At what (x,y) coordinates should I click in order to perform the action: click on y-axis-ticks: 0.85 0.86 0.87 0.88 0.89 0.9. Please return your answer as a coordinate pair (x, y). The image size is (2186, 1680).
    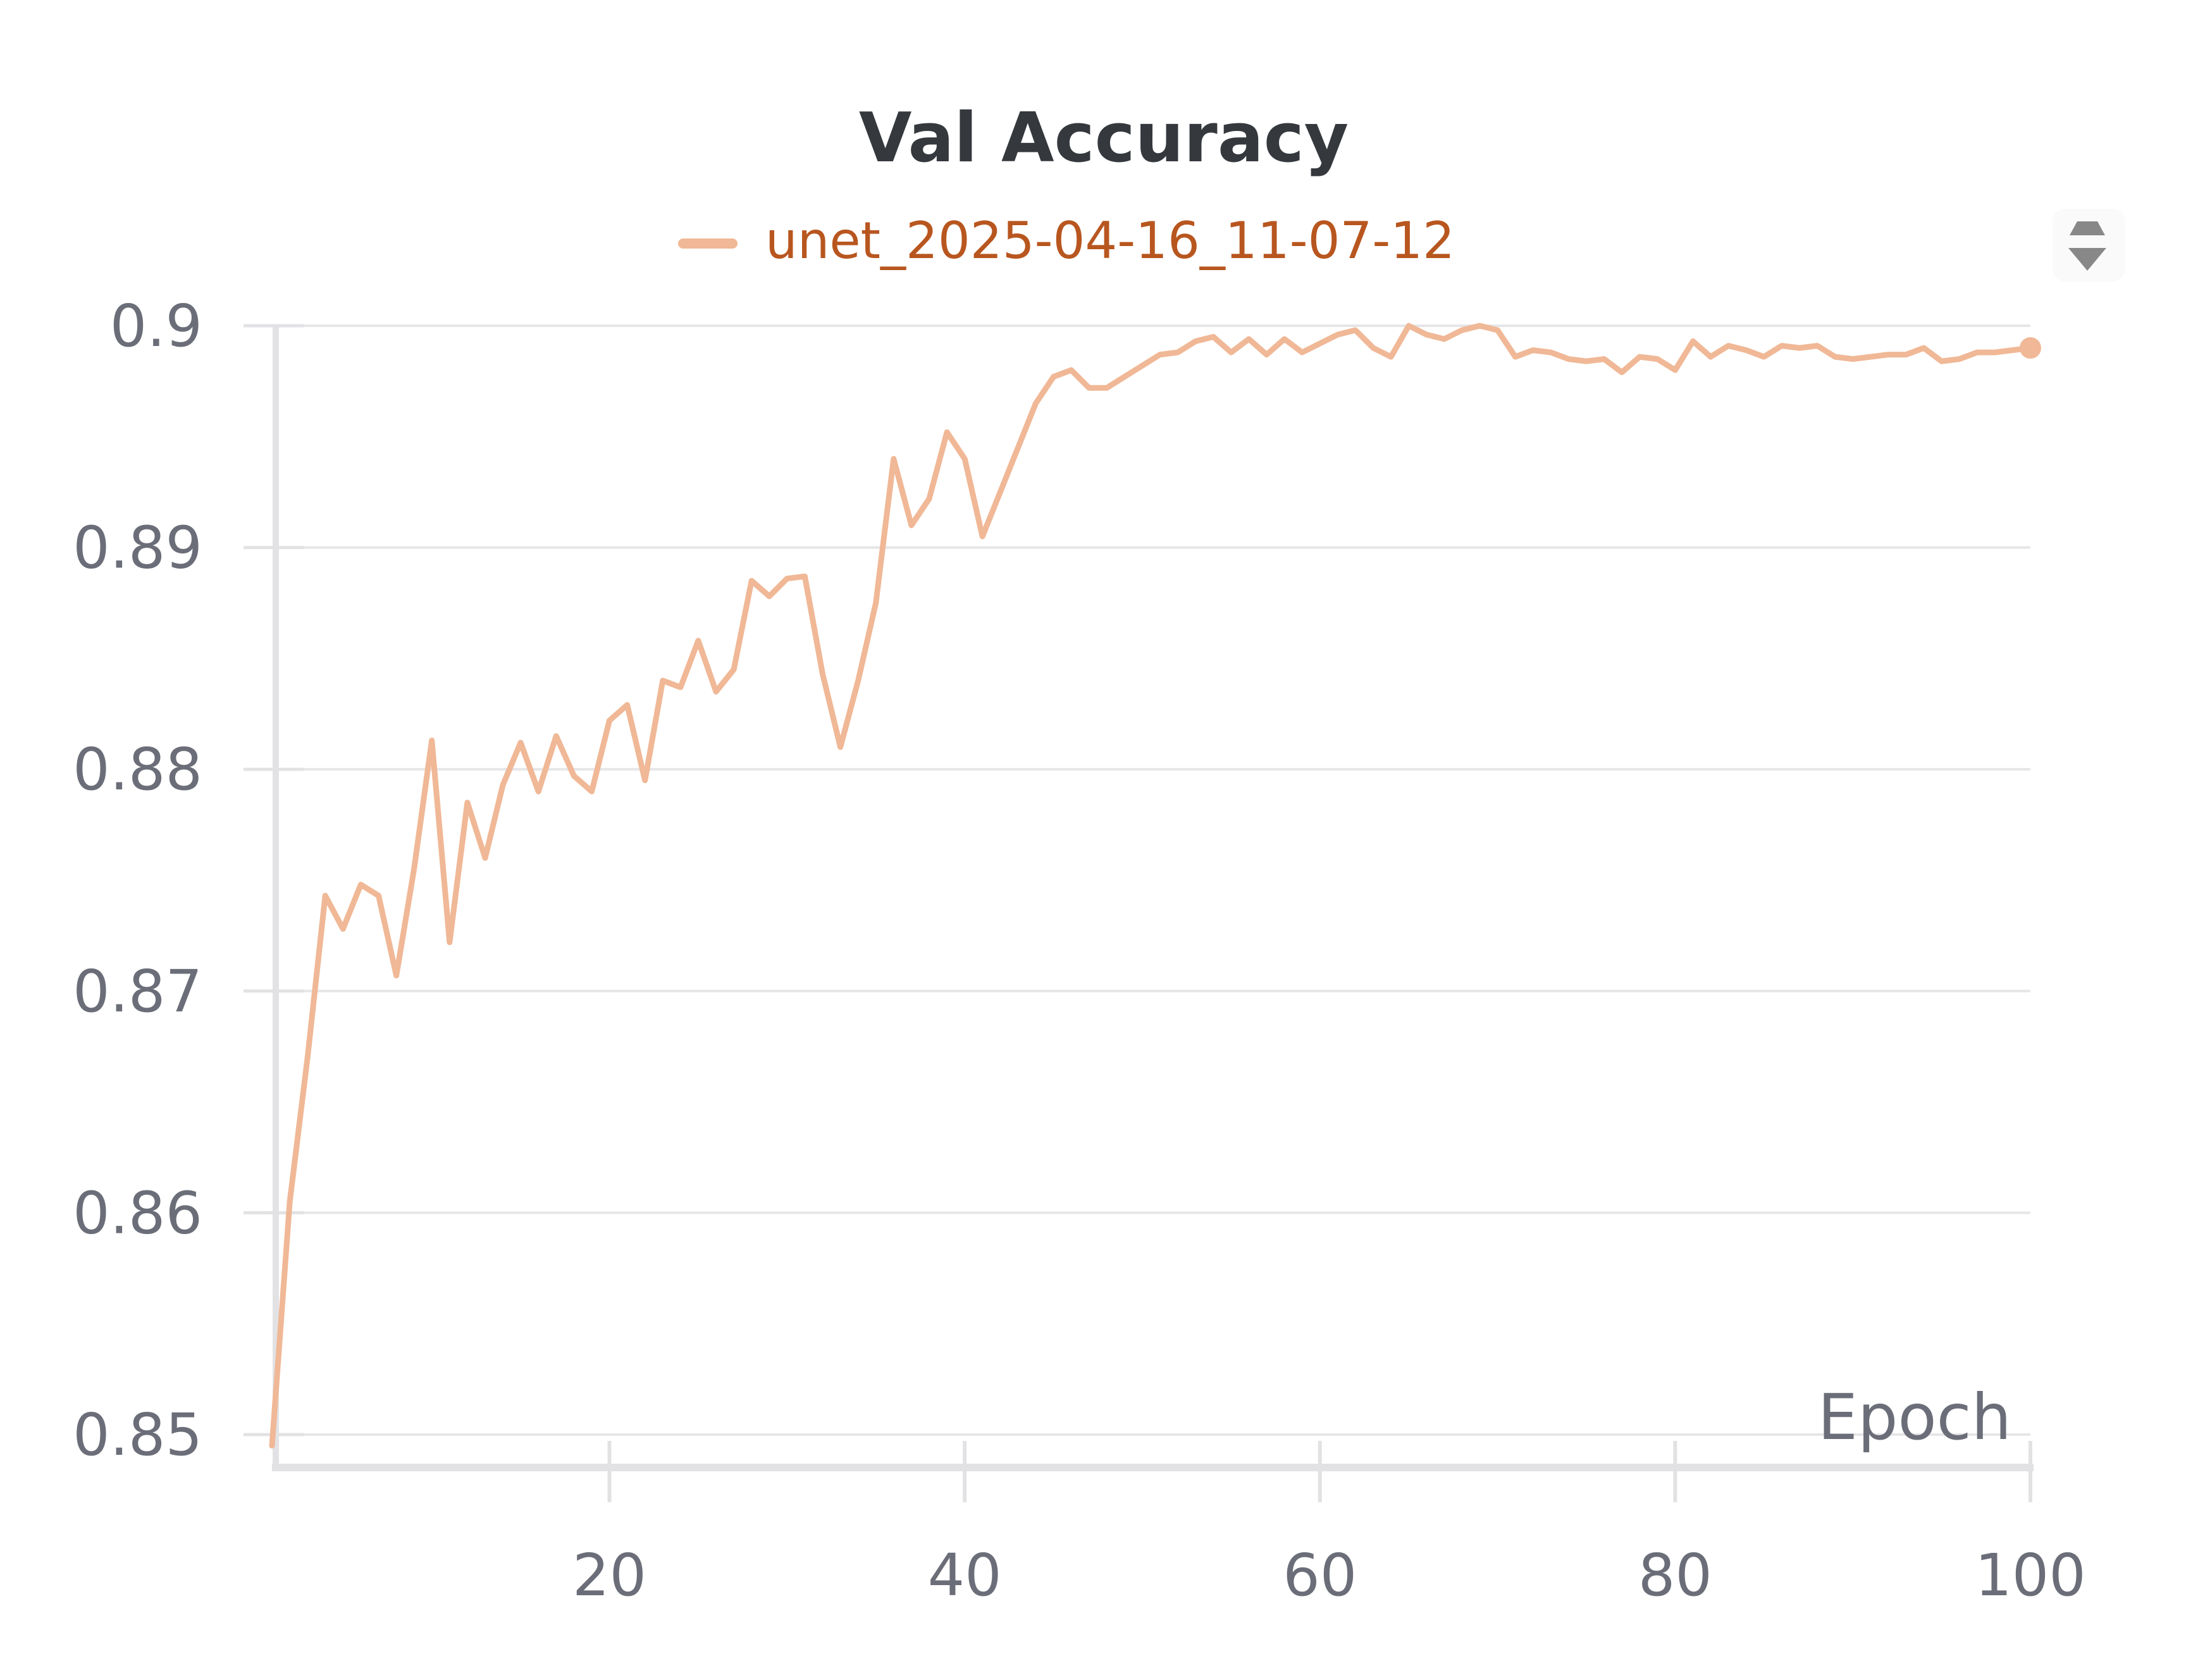
    Looking at the image, I should click on (188, 880).